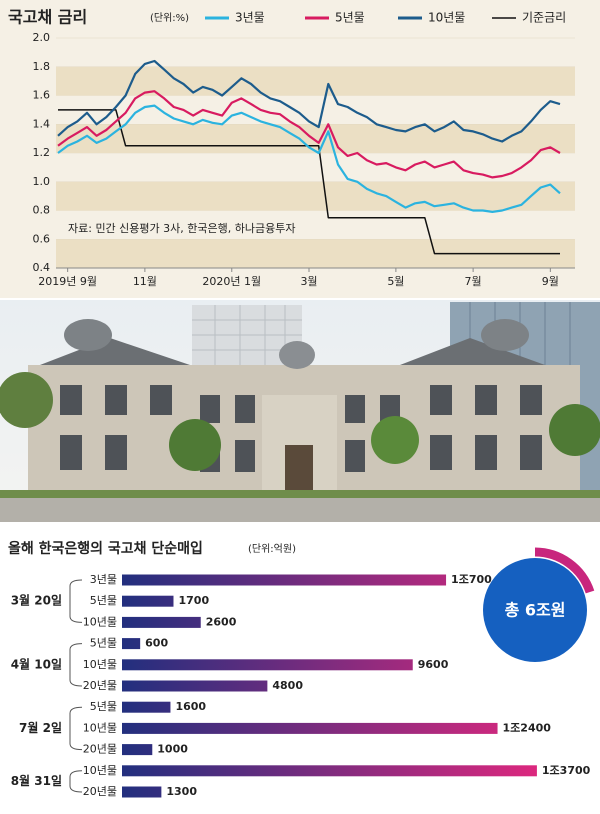 This screenshot has height=814, width=600. What do you see at coordinates (287, 685) in the screenshot?
I see `value-label: 4800` at bounding box center [287, 685].